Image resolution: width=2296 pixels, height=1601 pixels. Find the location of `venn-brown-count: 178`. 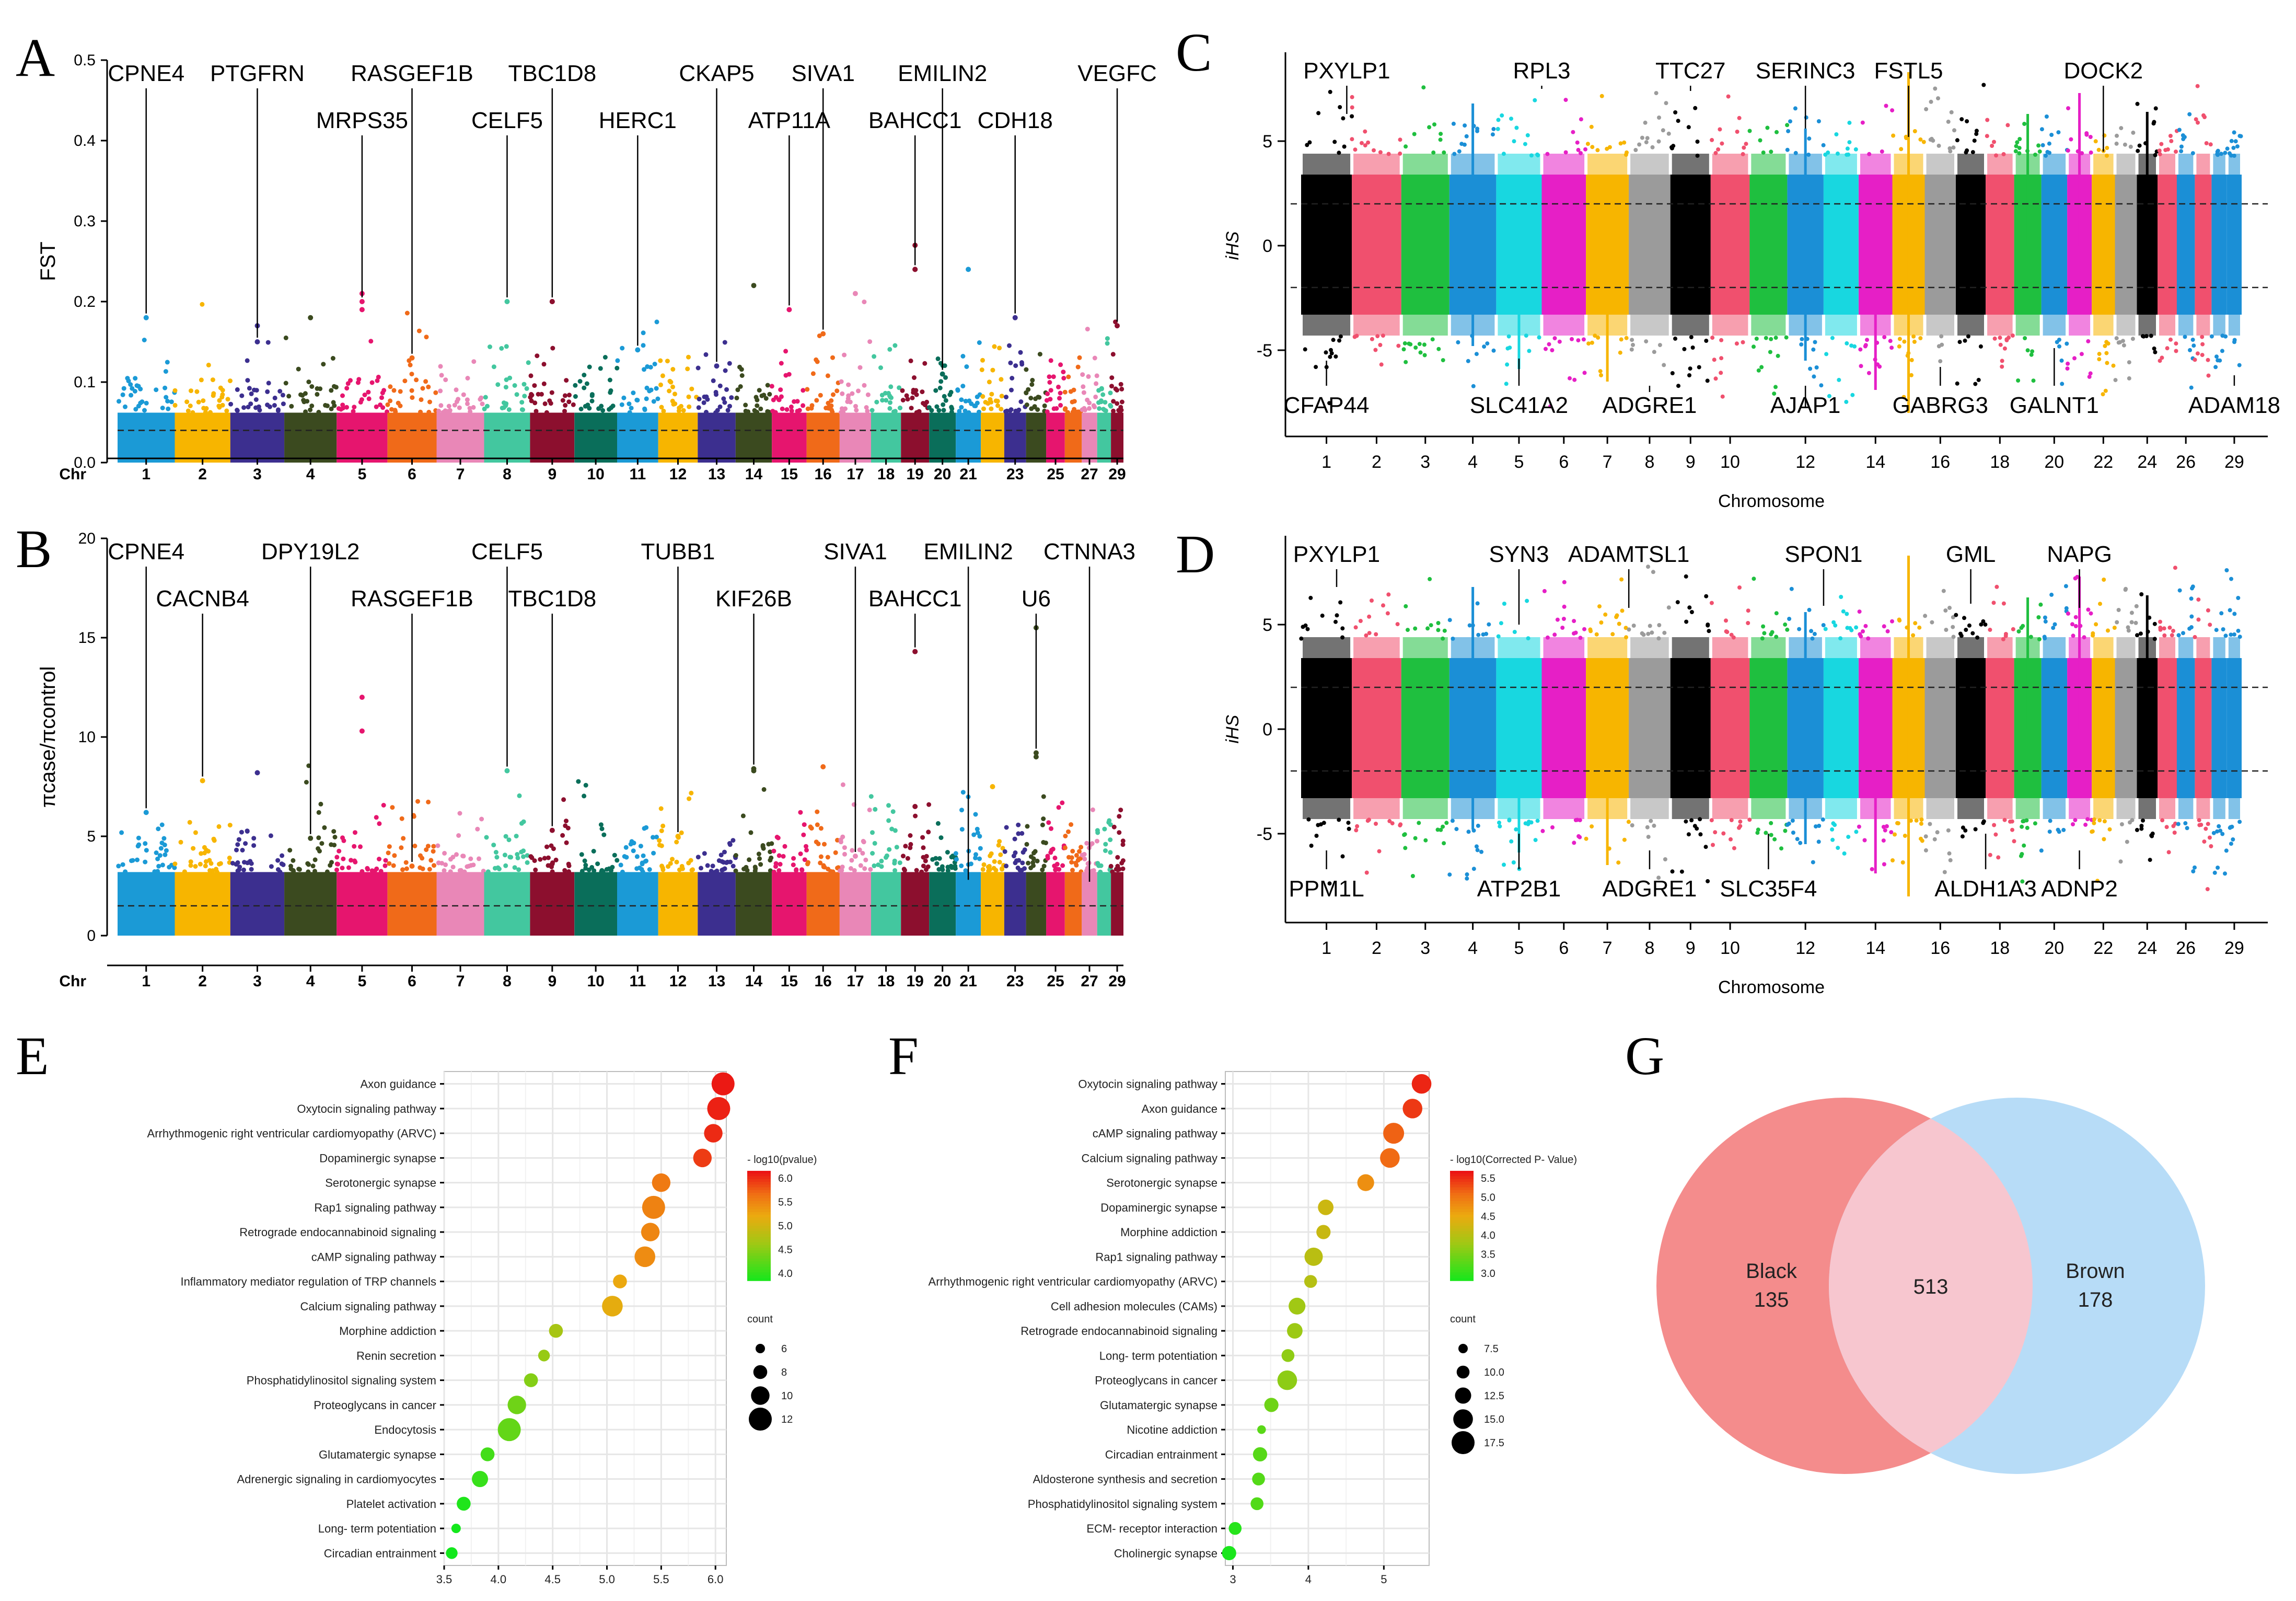

venn-brown-count: 178 is located at coordinates (2095, 1299).